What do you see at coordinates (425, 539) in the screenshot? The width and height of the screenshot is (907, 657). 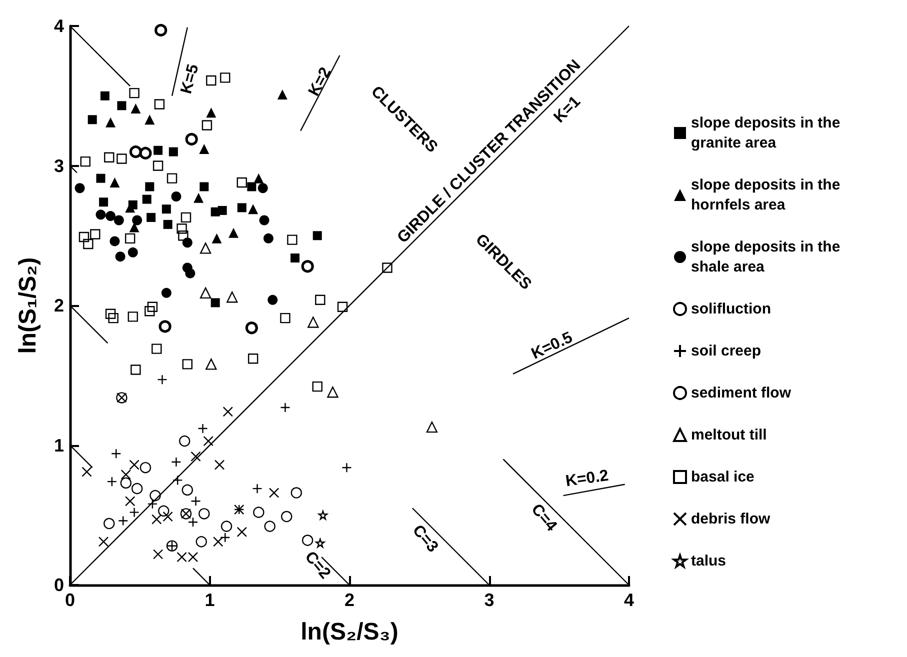 I see `annotation: C=3` at bounding box center [425, 539].